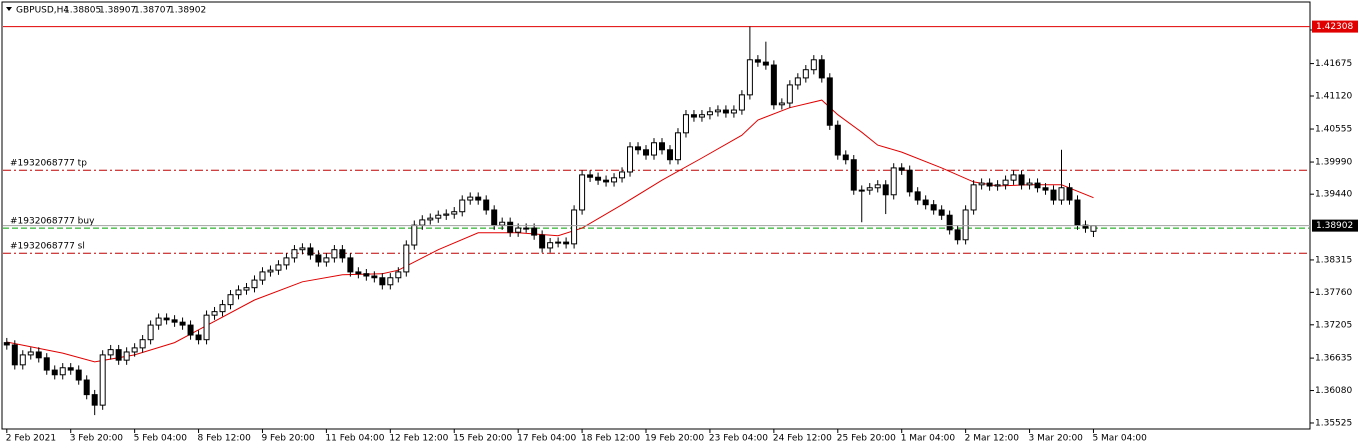 The image size is (1362, 448). What do you see at coordinates (1333, 391) in the screenshot?
I see `y-tick-label: 1.36080` at bounding box center [1333, 391].